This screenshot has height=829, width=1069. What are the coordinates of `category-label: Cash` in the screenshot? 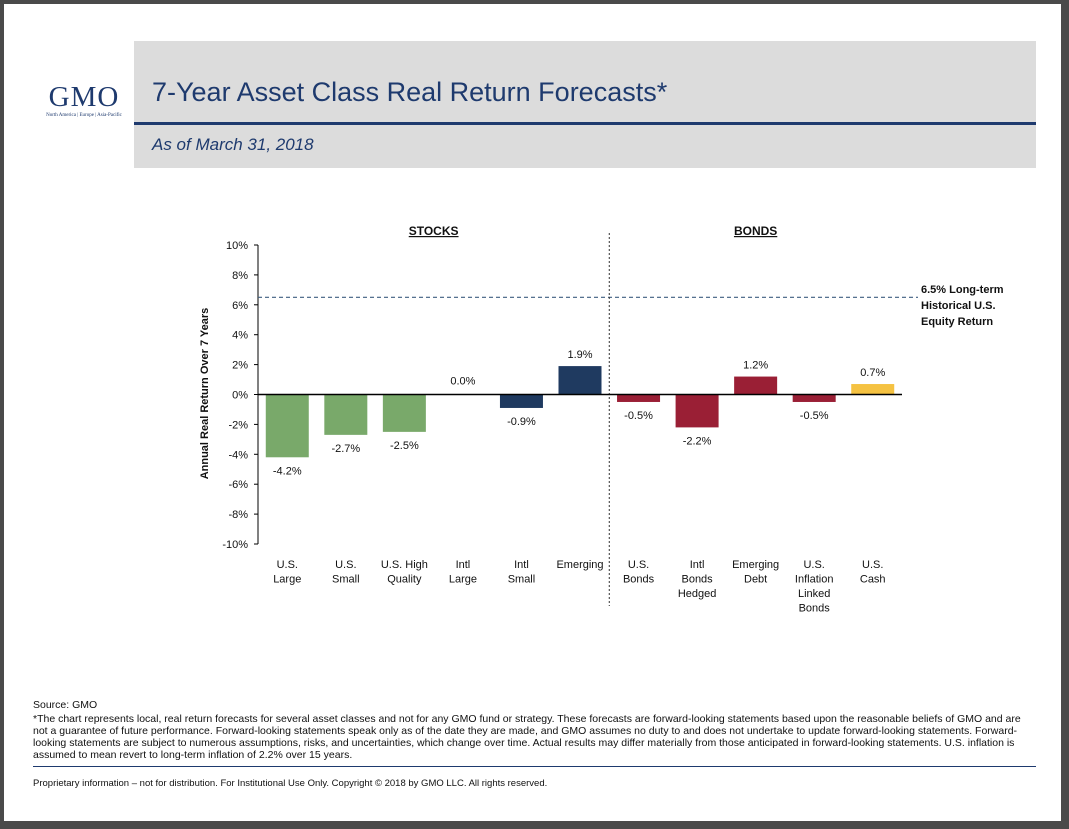 It's located at (873, 580).